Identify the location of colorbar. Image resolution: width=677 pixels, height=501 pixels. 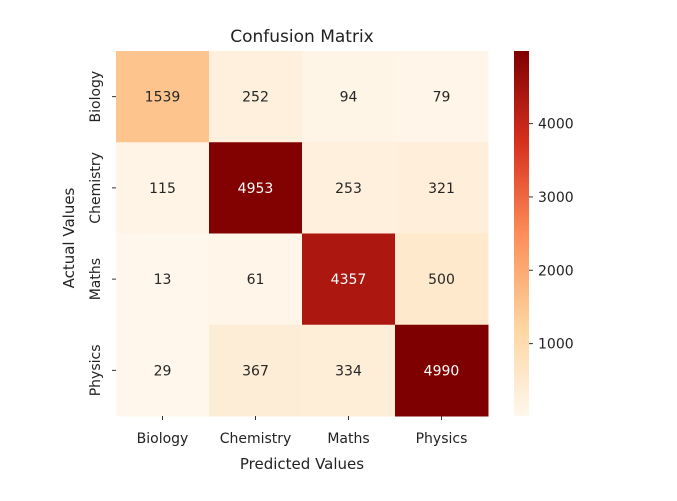
(521, 233).